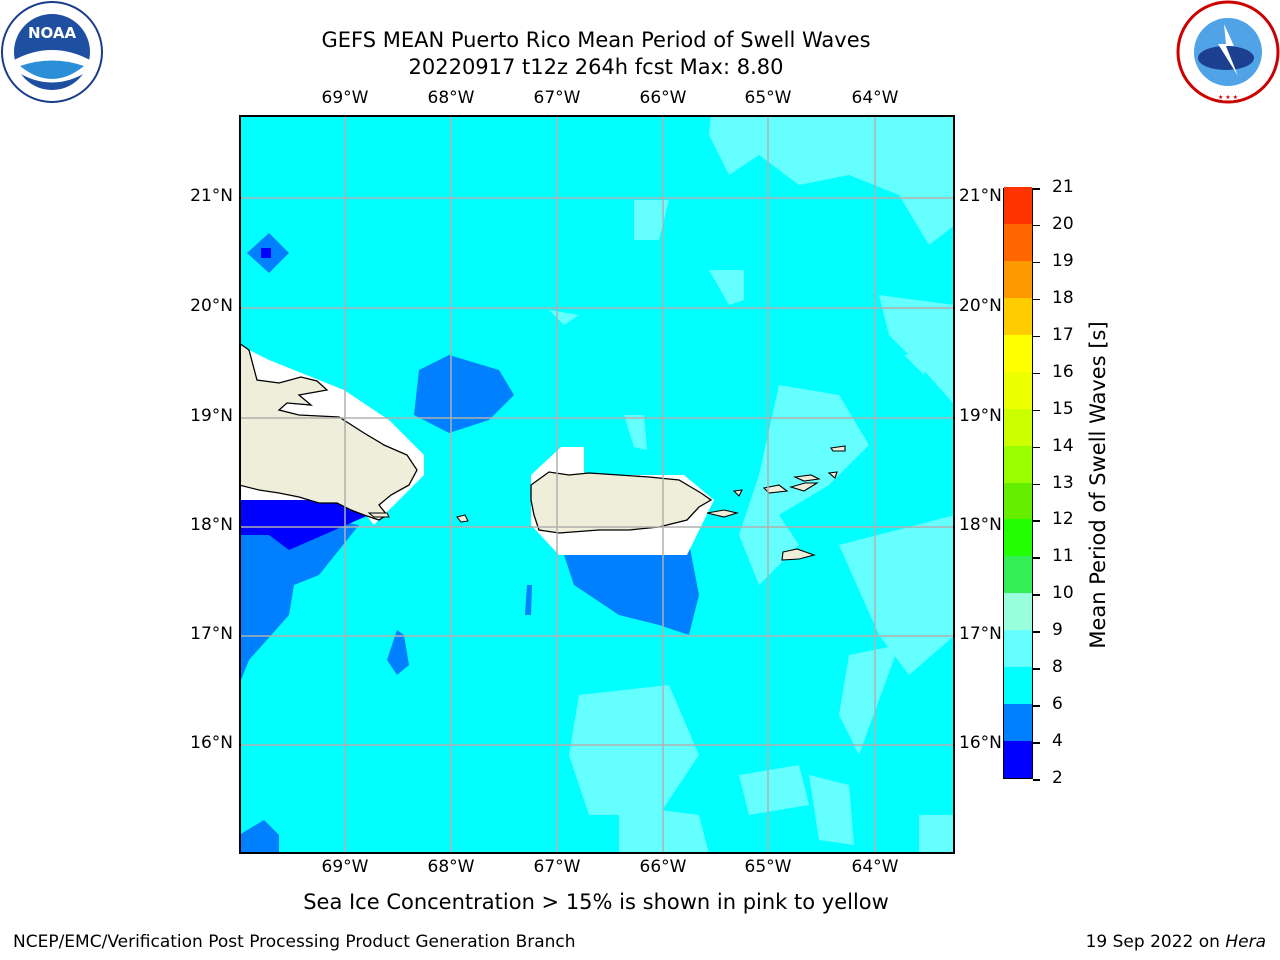 This screenshot has height=960, width=1280. Describe the element at coordinates (1063, 556) in the screenshot. I see `colorbar-tick-label: 11` at that location.